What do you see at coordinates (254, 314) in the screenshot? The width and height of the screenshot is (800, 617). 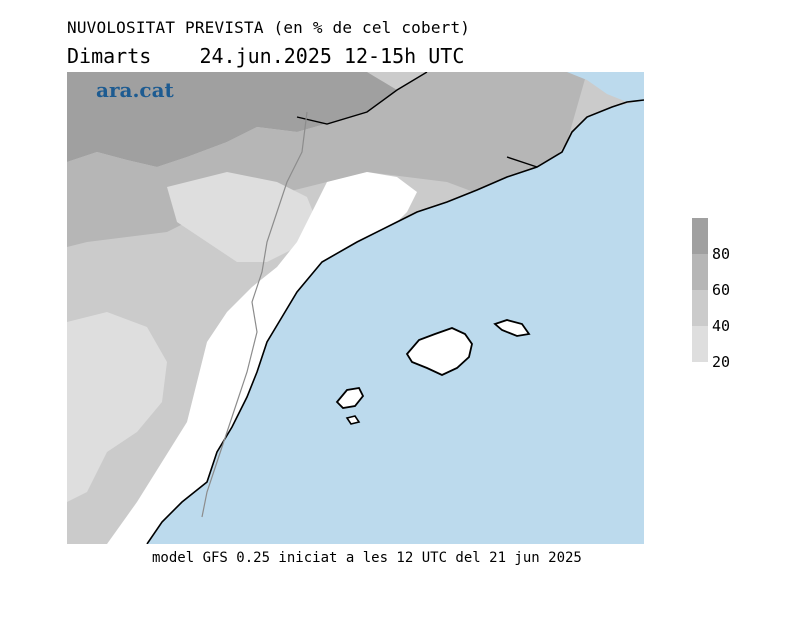 I see `regional-border` at bounding box center [254, 314].